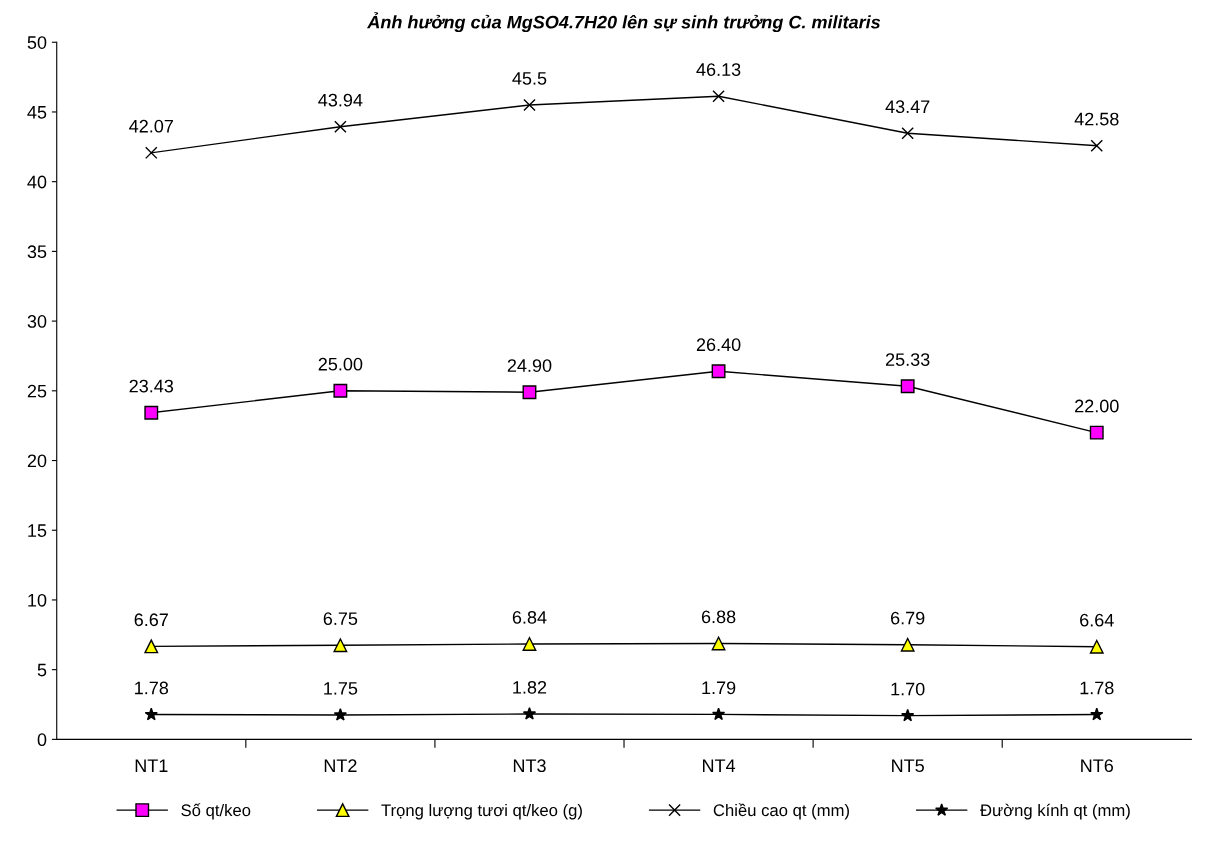 This screenshot has height=845, width=1207. Describe the element at coordinates (37, 391) in the screenshot. I see `y-tick-label: 25` at that location.